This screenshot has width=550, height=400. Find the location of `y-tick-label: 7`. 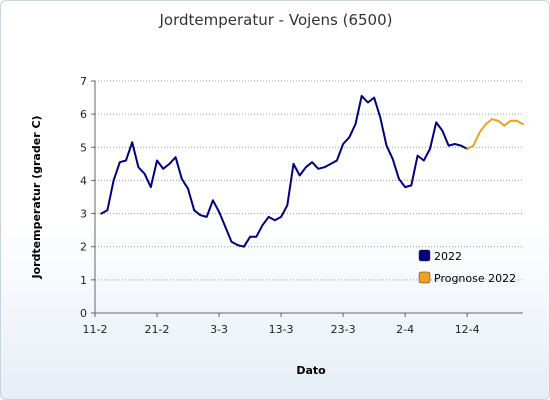

y-tick-label: 7 is located at coordinates (83, 81).